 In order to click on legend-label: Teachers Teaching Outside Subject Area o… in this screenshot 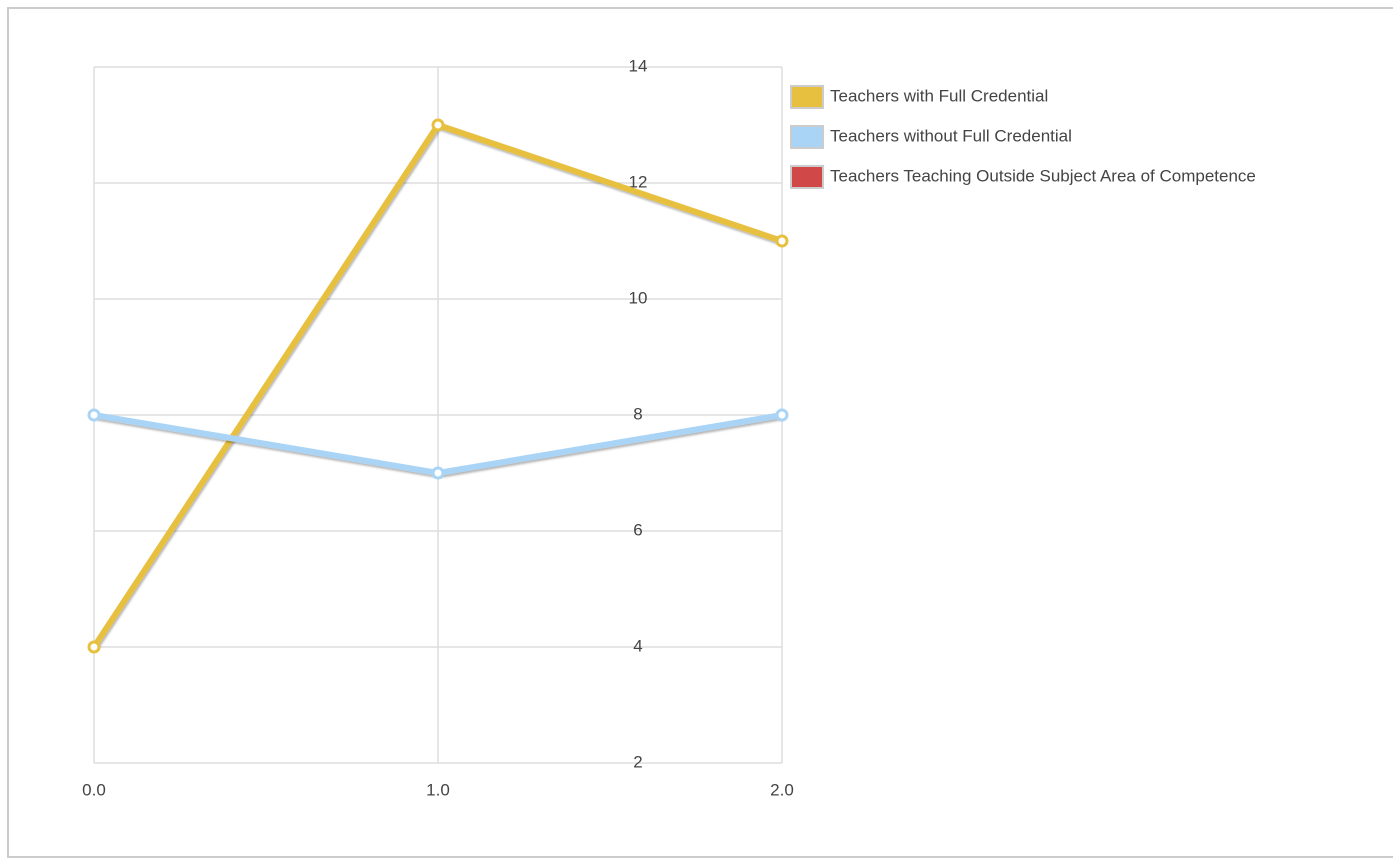, I will do `click(1043, 175)`.